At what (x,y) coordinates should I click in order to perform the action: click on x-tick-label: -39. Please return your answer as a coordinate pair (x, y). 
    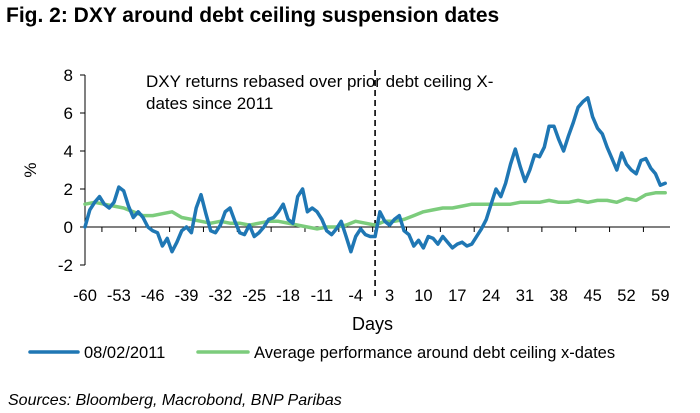
    Looking at the image, I should click on (187, 296).